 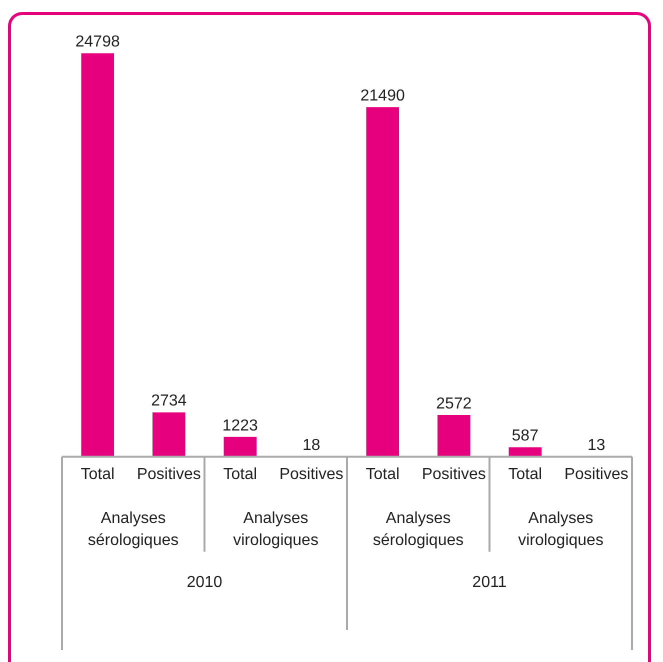 I want to click on text: 2011, so click(x=489, y=583).